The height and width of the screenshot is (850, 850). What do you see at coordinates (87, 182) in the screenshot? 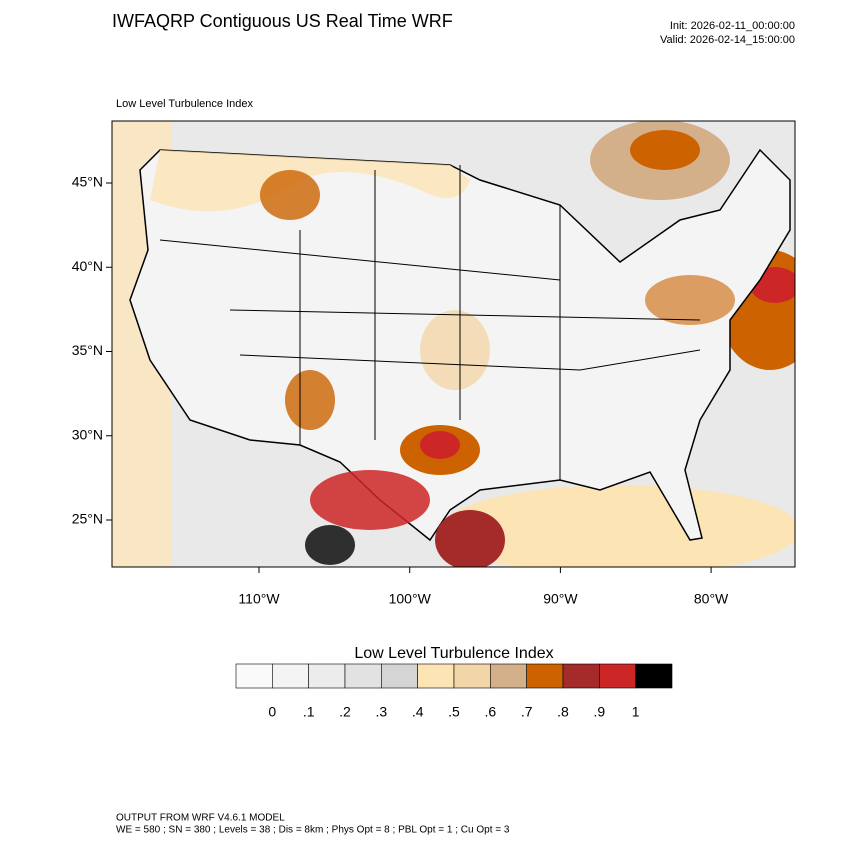
I see `lat-label: 45°N` at bounding box center [87, 182].